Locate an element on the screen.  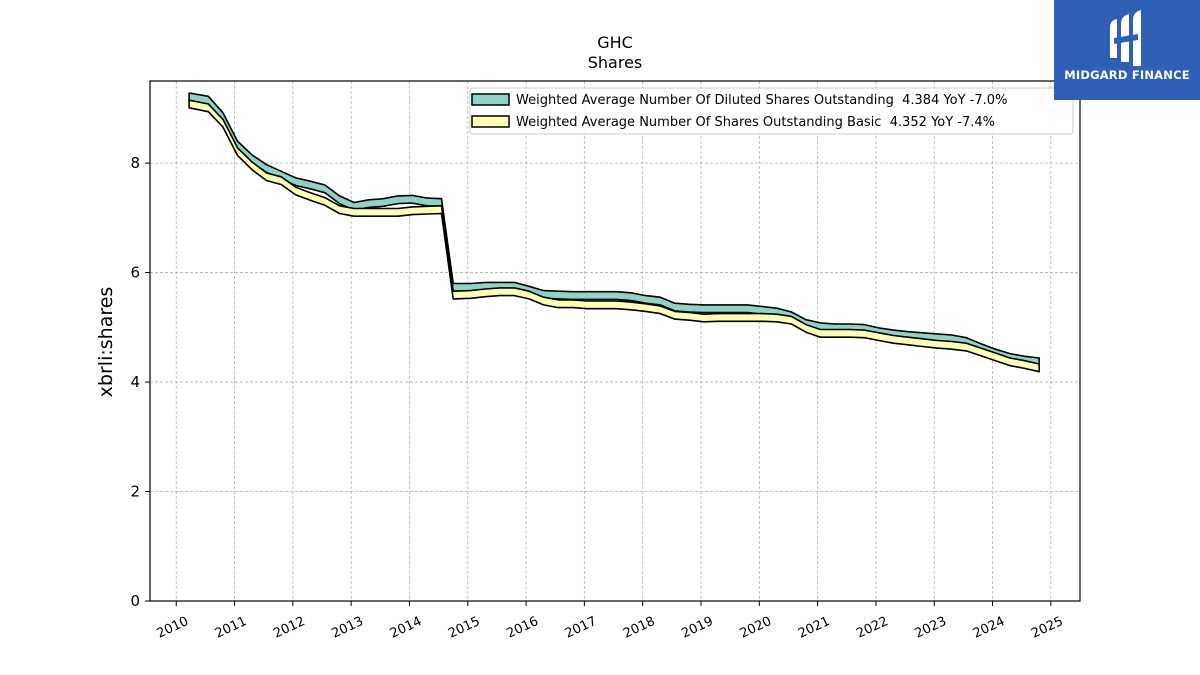
x-tick-label: 2012 is located at coordinates (289, 628).